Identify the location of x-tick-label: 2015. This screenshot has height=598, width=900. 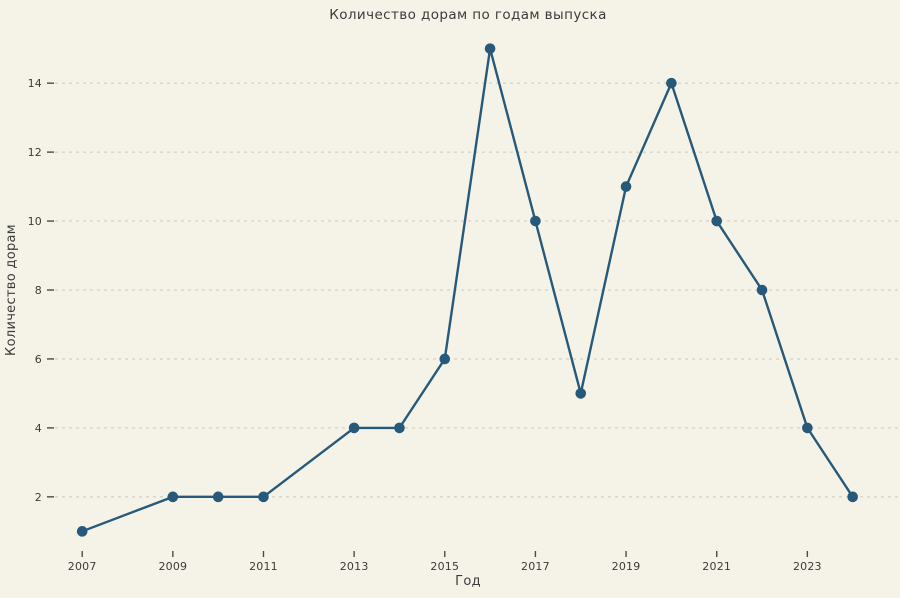
(444, 566).